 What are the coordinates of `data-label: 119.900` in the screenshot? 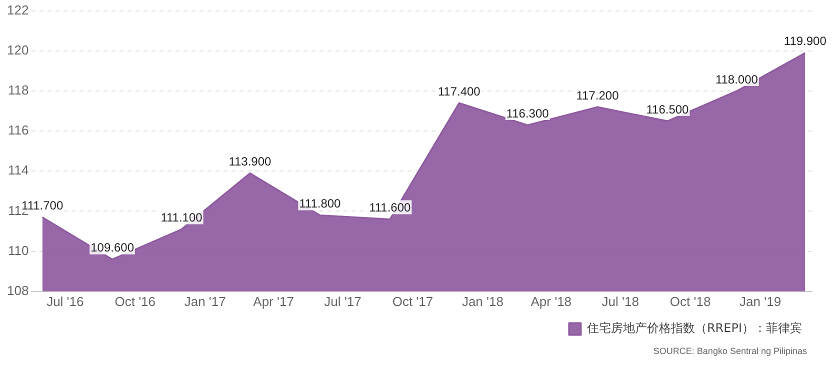 It's located at (805, 41).